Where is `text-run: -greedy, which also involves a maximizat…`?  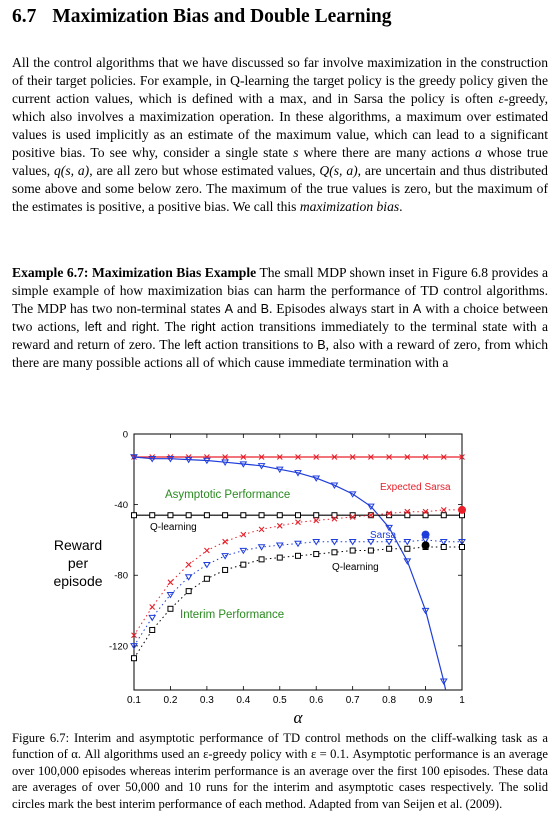 text-run: -greedy, which also involves a maximizat… is located at coordinates (280, 125).